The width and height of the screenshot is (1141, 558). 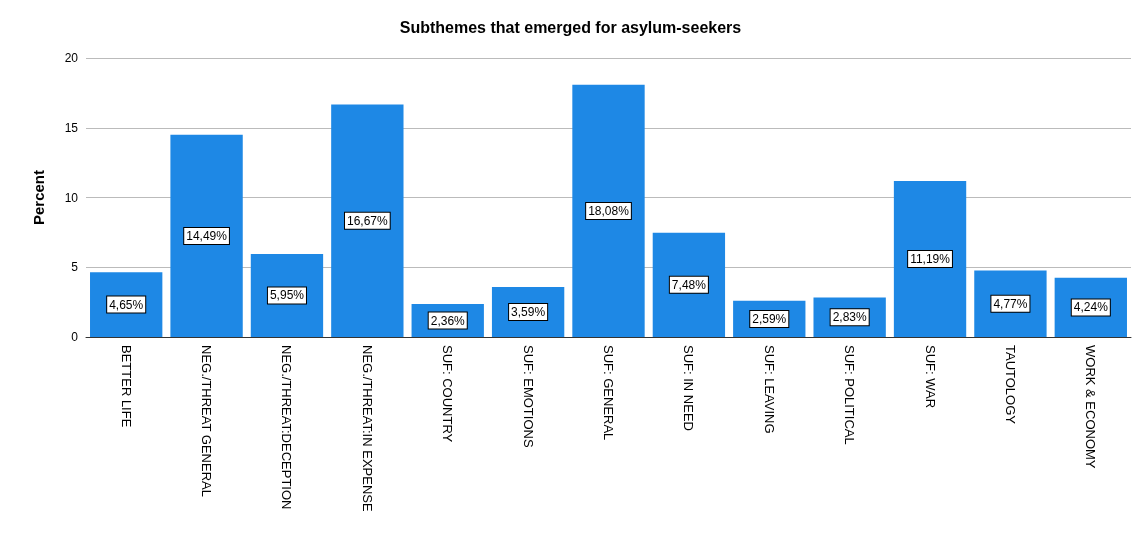 I want to click on x-tick-label: BETTER LIFE, so click(x=126, y=386).